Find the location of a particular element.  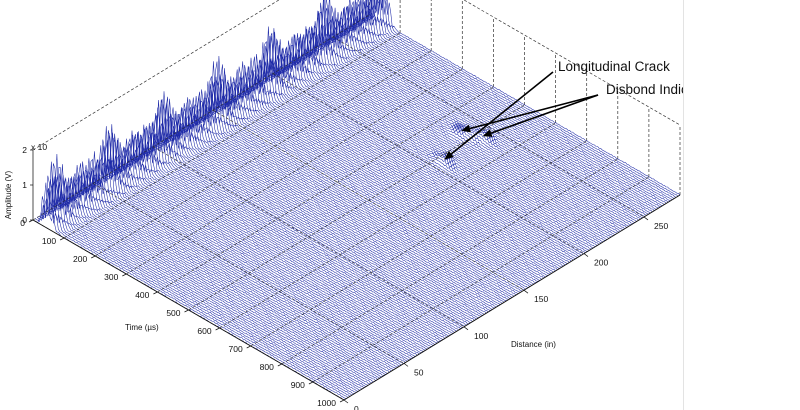

annotation-arrow-head is located at coordinates (466, 128).